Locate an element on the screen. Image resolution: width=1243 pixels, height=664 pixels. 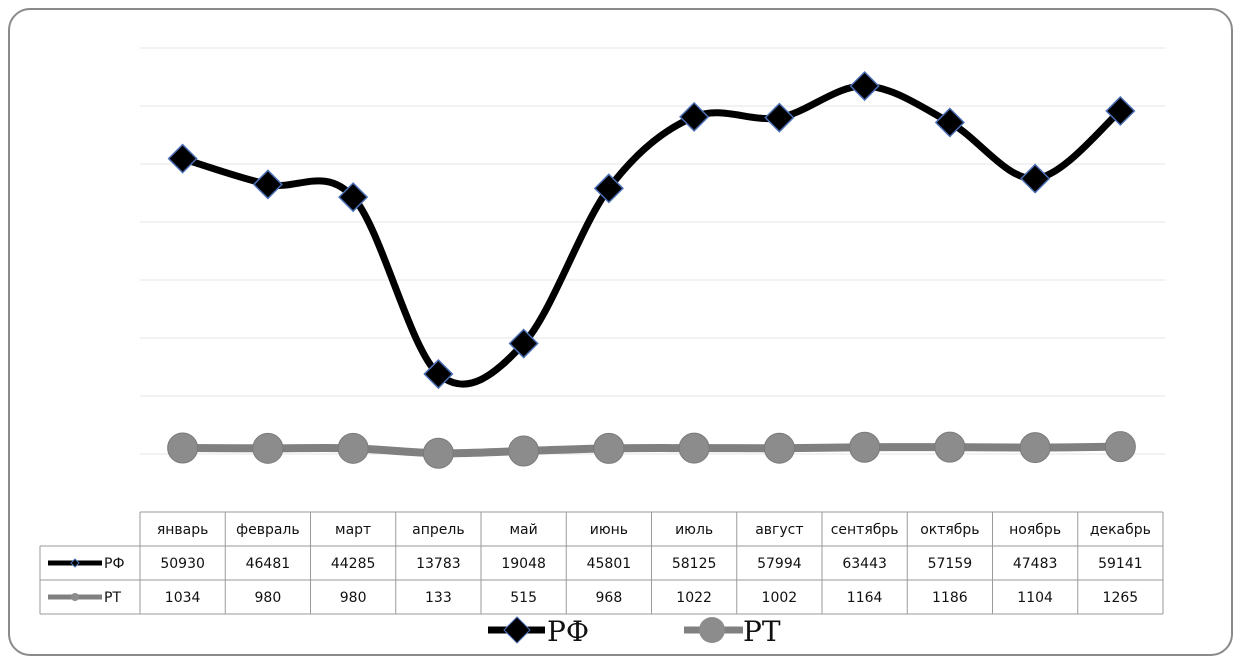
data-label: 1034 is located at coordinates (183, 598).